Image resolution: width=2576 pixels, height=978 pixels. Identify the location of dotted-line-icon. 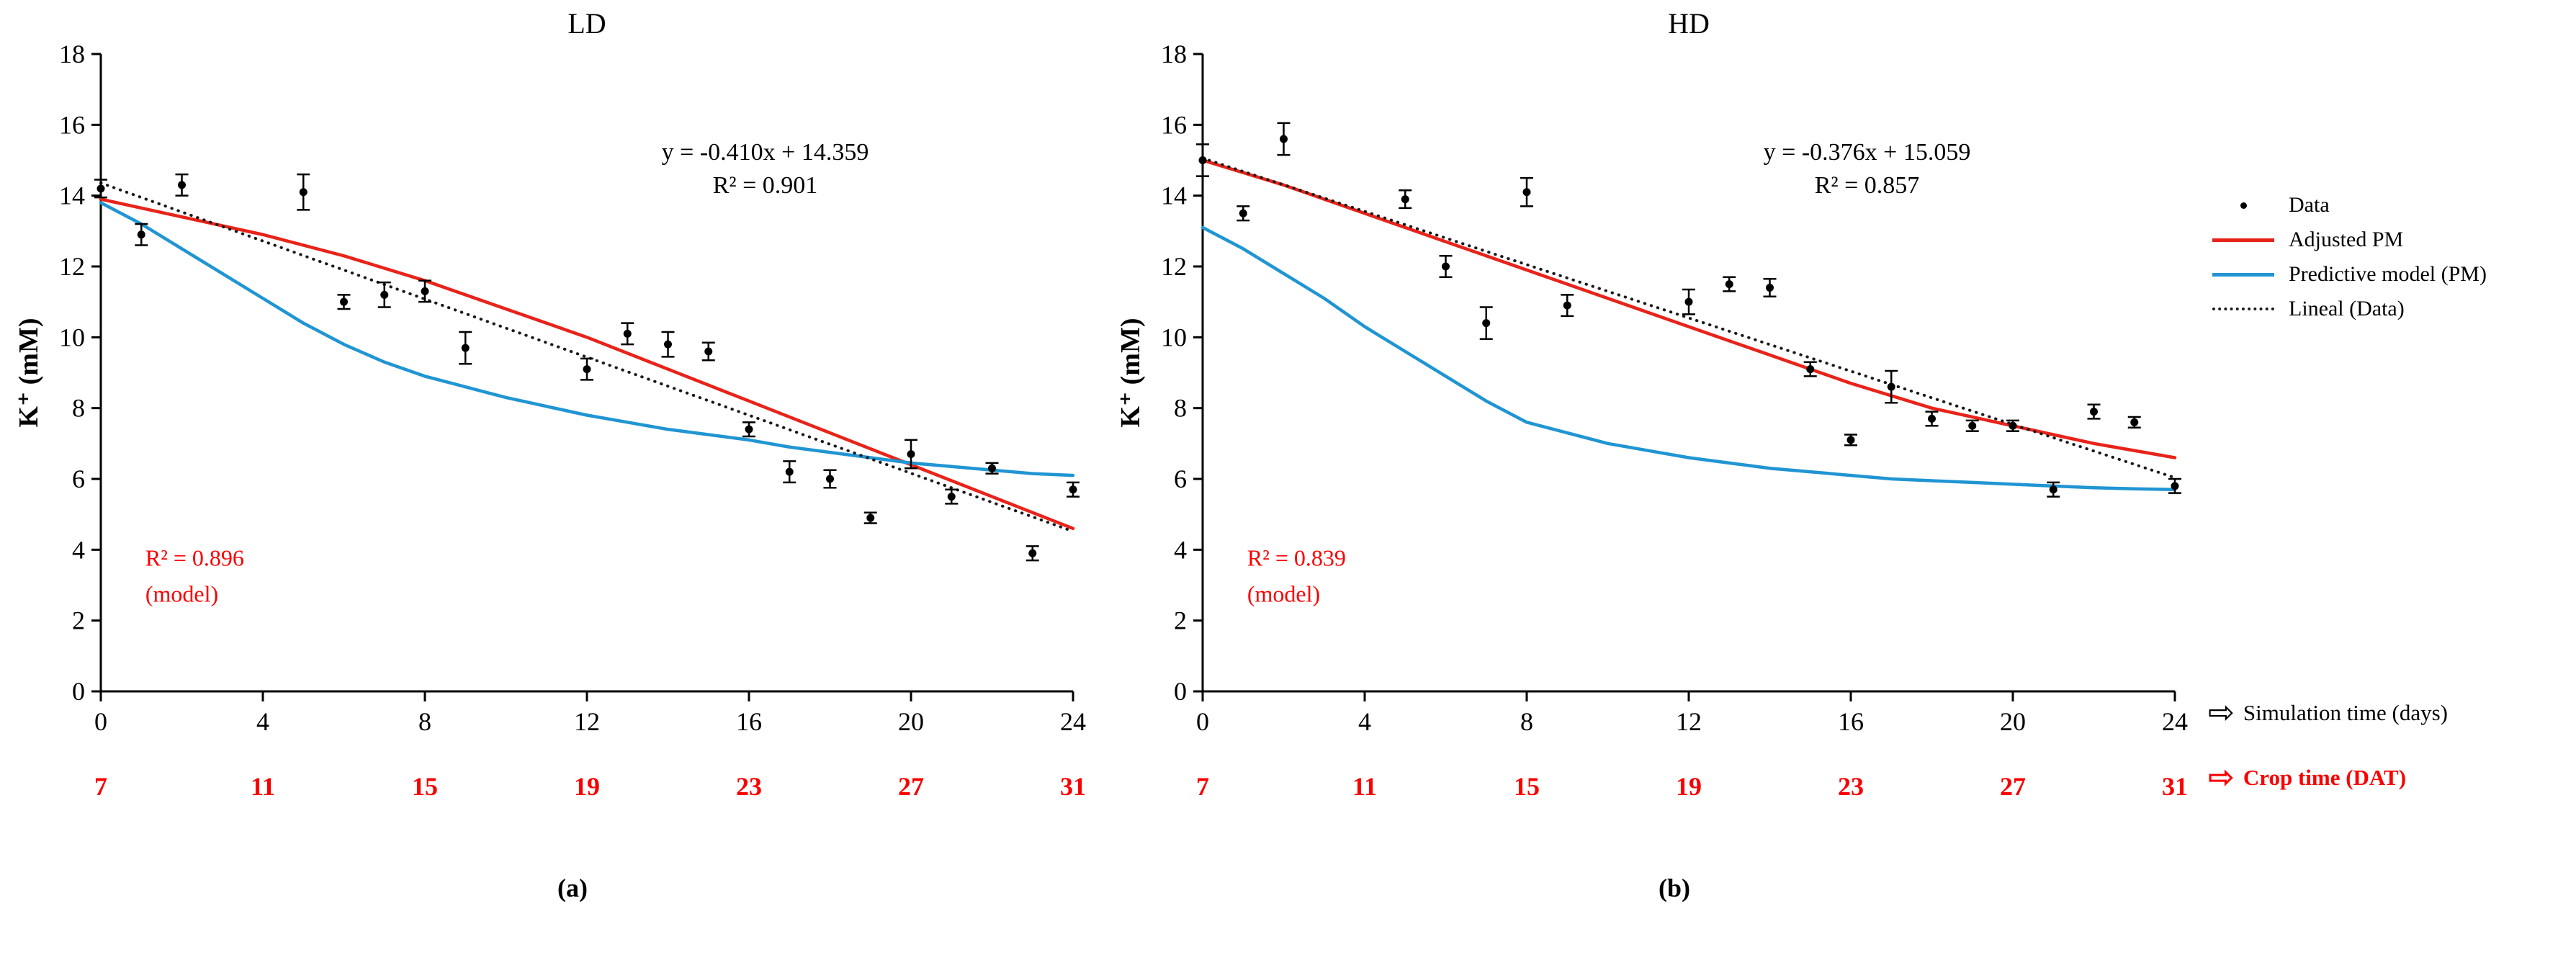
(2243, 309).